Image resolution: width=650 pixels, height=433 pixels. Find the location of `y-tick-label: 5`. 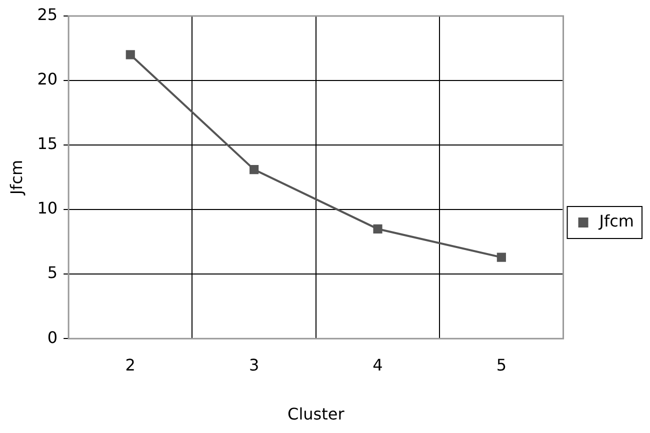

y-tick-label: 5 is located at coordinates (52, 272).